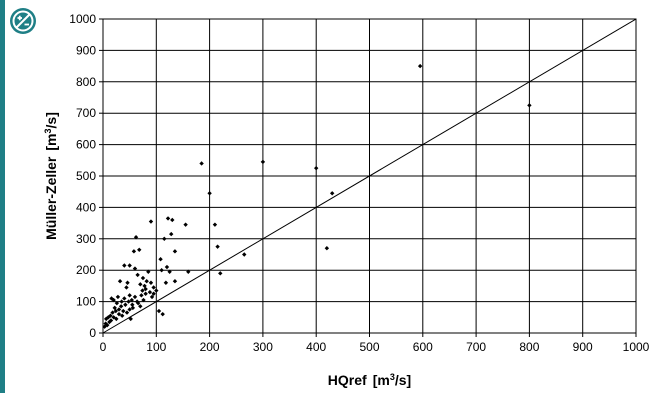  Describe the element at coordinates (369, 347) in the screenshot. I see `x-tick-label: 500` at that location.